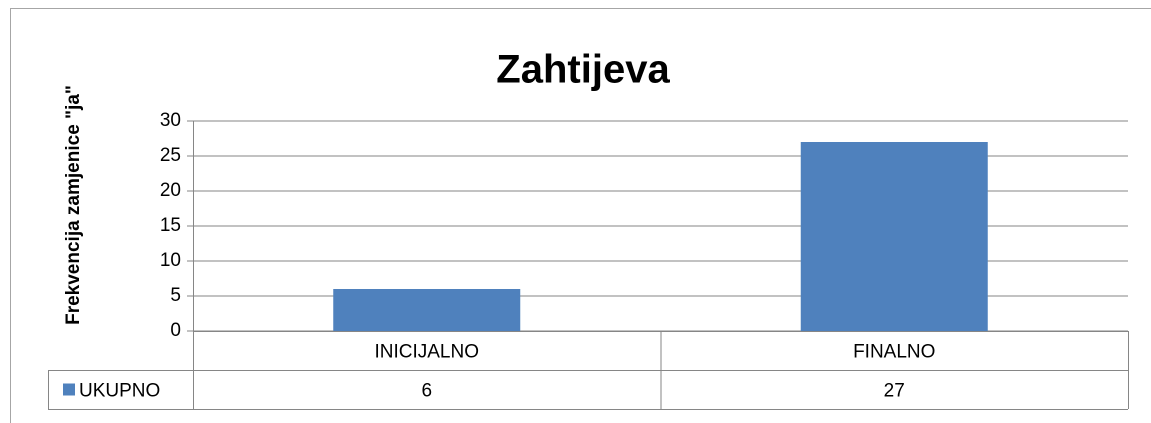 Image resolution: width=1151 pixels, height=423 pixels. What do you see at coordinates (894, 352) in the screenshot?
I see `x-tick-label: FINALNO` at bounding box center [894, 352].